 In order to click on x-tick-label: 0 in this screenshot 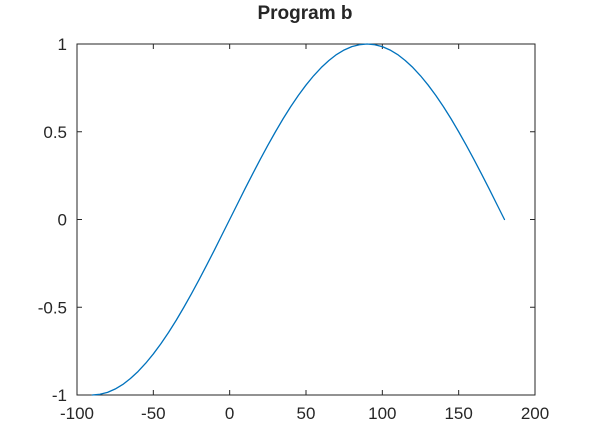, I will do `click(229, 413)`.